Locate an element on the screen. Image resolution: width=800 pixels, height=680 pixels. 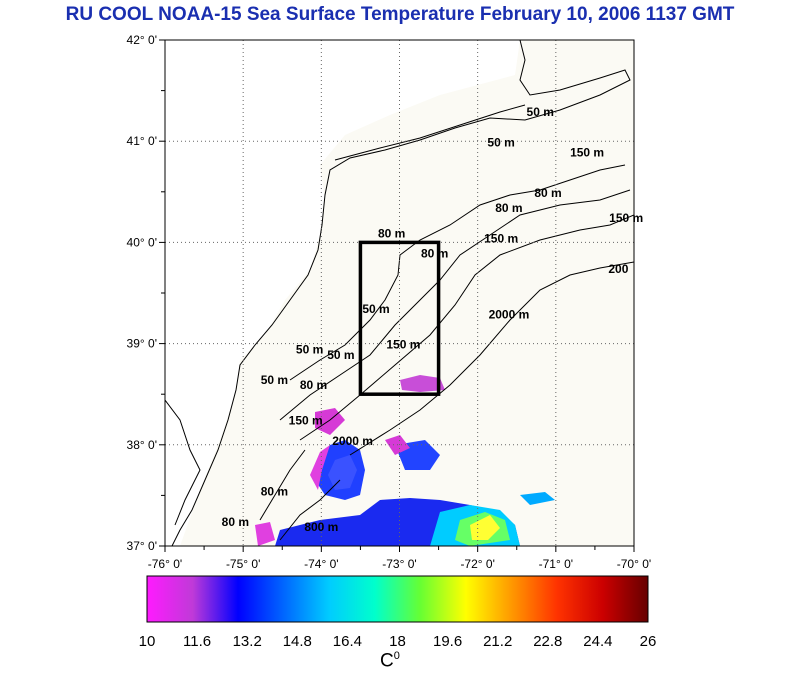
sst-blob-cold-inner is located at coordinates (342, 472).